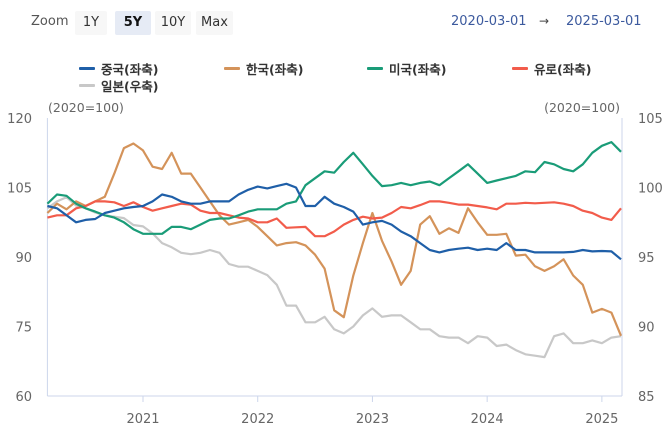 This screenshot has height=447, width=670. What do you see at coordinates (133, 23) in the screenshot?
I see `zoom-5y-button: 5Y` at bounding box center [133, 23].